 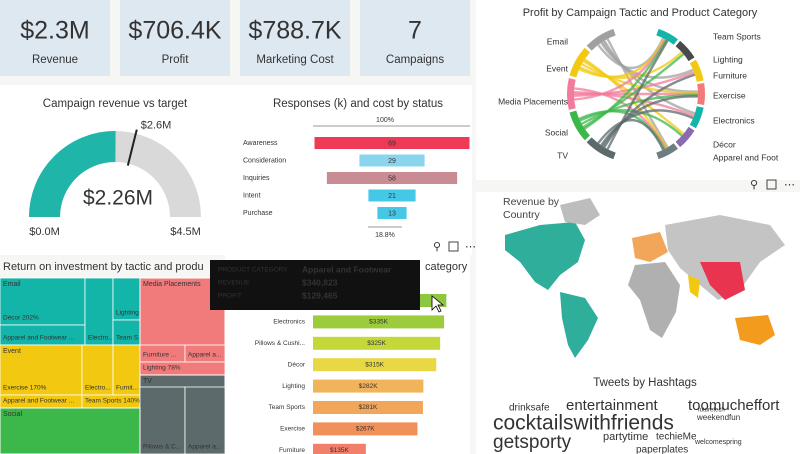 I want to click on chord-target-label: Décor, so click(x=724, y=144).